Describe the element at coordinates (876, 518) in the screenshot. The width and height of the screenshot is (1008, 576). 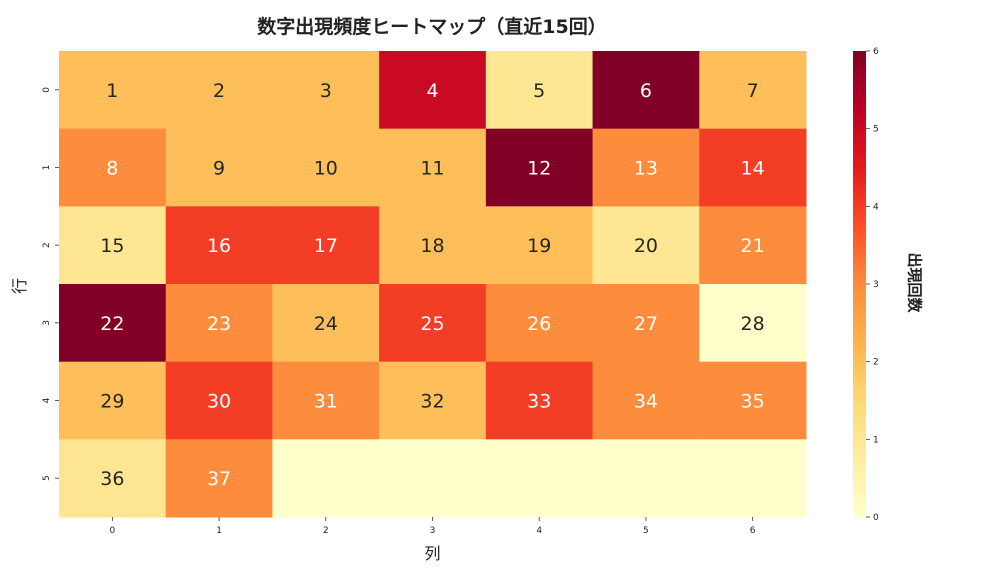
I see `colorbar-tick-label: 0` at that location.